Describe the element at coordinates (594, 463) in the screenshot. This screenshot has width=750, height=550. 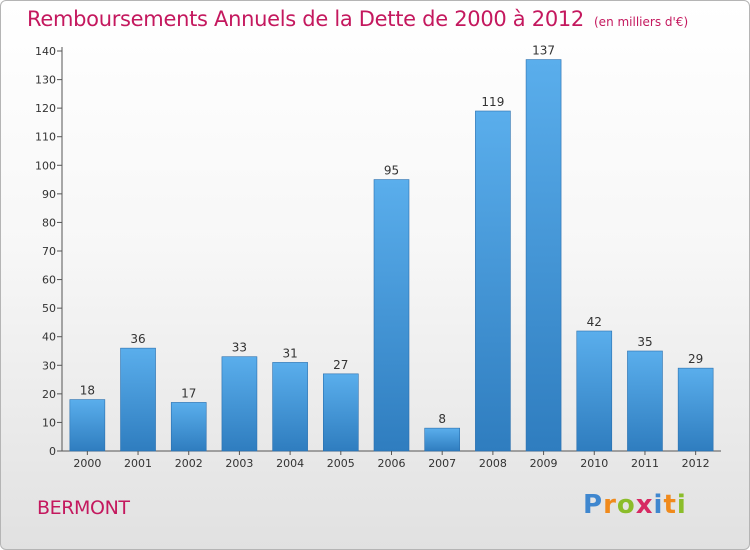
I see `x-tick-label: 2010` at that location.